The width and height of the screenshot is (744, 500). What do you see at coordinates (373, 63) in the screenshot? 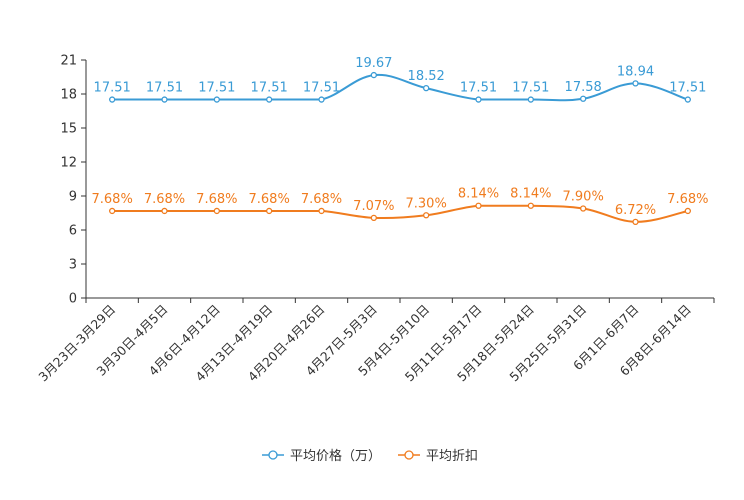
I see `data-label: 19.67` at bounding box center [373, 63].